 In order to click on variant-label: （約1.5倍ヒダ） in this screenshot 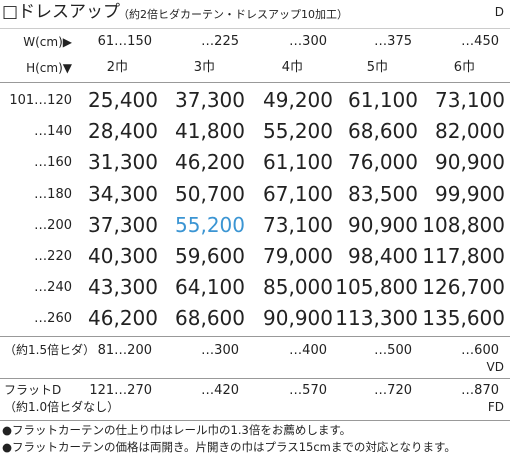, I will do `click(50, 350)`.